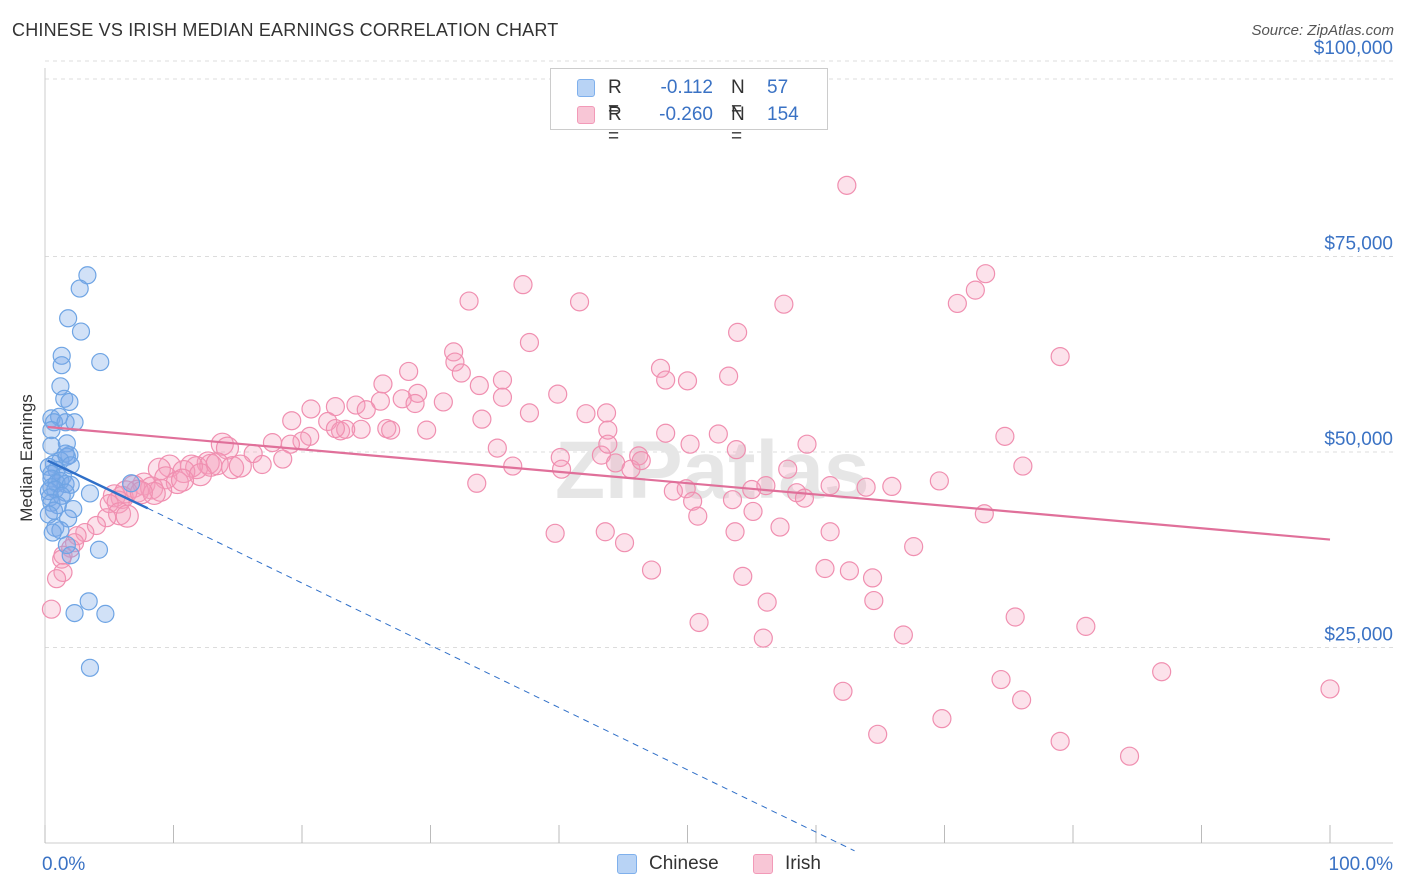  What do you see at coordinates (586, 115) in the screenshot?
I see `legend-swatch-irish` at bounding box center [586, 115].